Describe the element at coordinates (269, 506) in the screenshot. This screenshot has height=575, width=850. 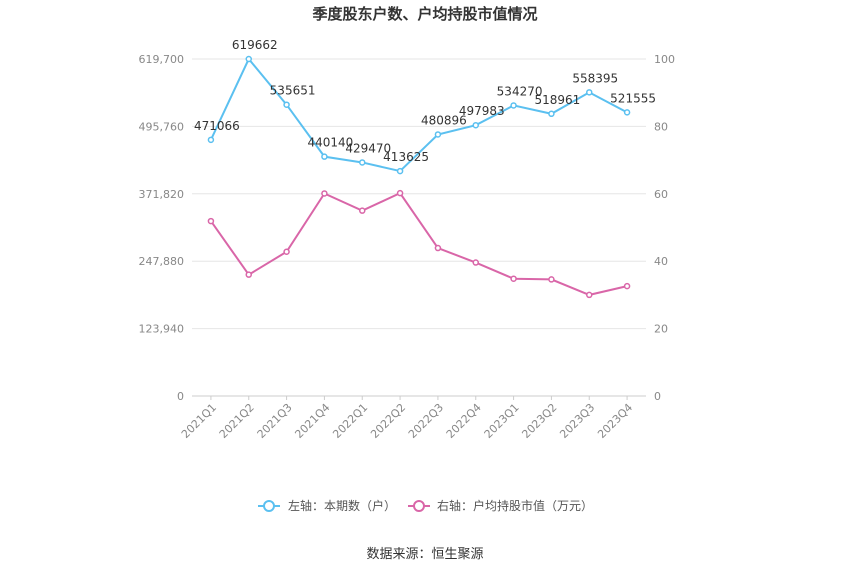
I see `legend-marker-left` at that location.